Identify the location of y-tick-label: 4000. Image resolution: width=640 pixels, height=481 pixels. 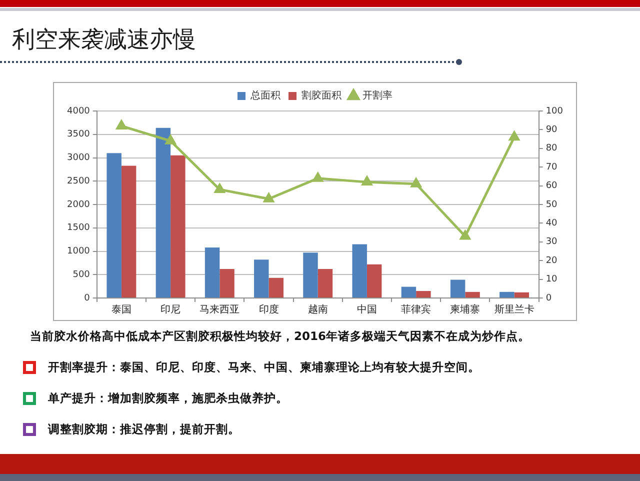
(78, 111).